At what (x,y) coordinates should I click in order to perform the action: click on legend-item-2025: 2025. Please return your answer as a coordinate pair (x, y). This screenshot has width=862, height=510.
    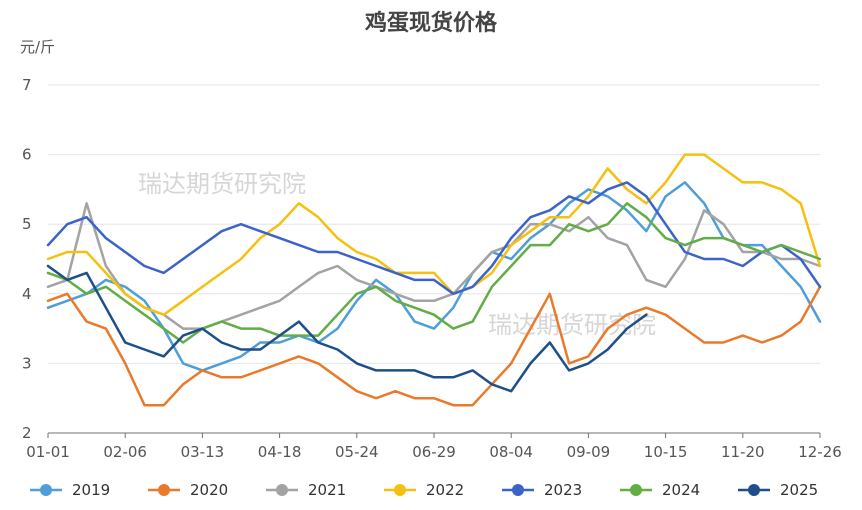
    Looking at the image, I should click on (778, 490).